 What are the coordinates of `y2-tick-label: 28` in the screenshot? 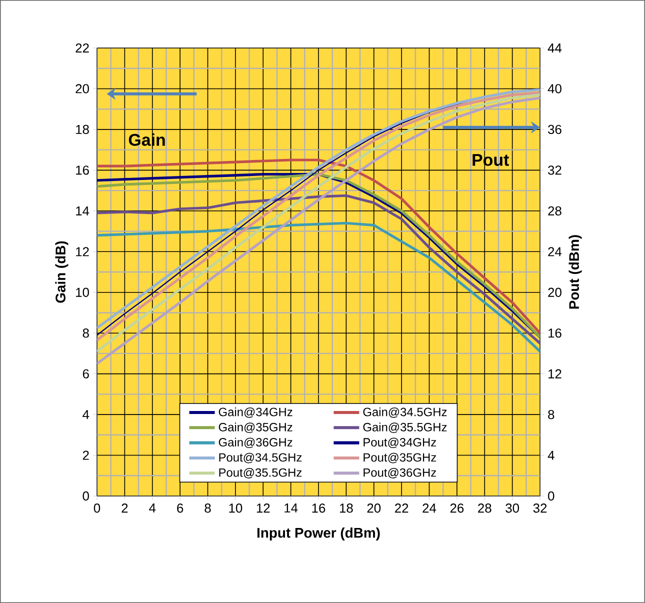 It's located at (555, 211).